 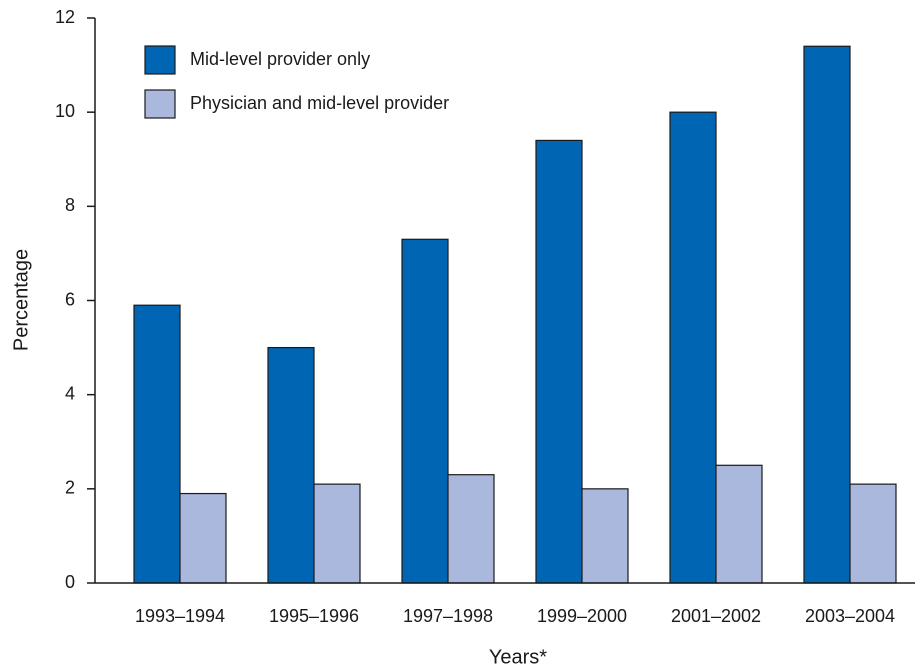 I want to click on y-tick-label: 4, so click(x=70, y=393).